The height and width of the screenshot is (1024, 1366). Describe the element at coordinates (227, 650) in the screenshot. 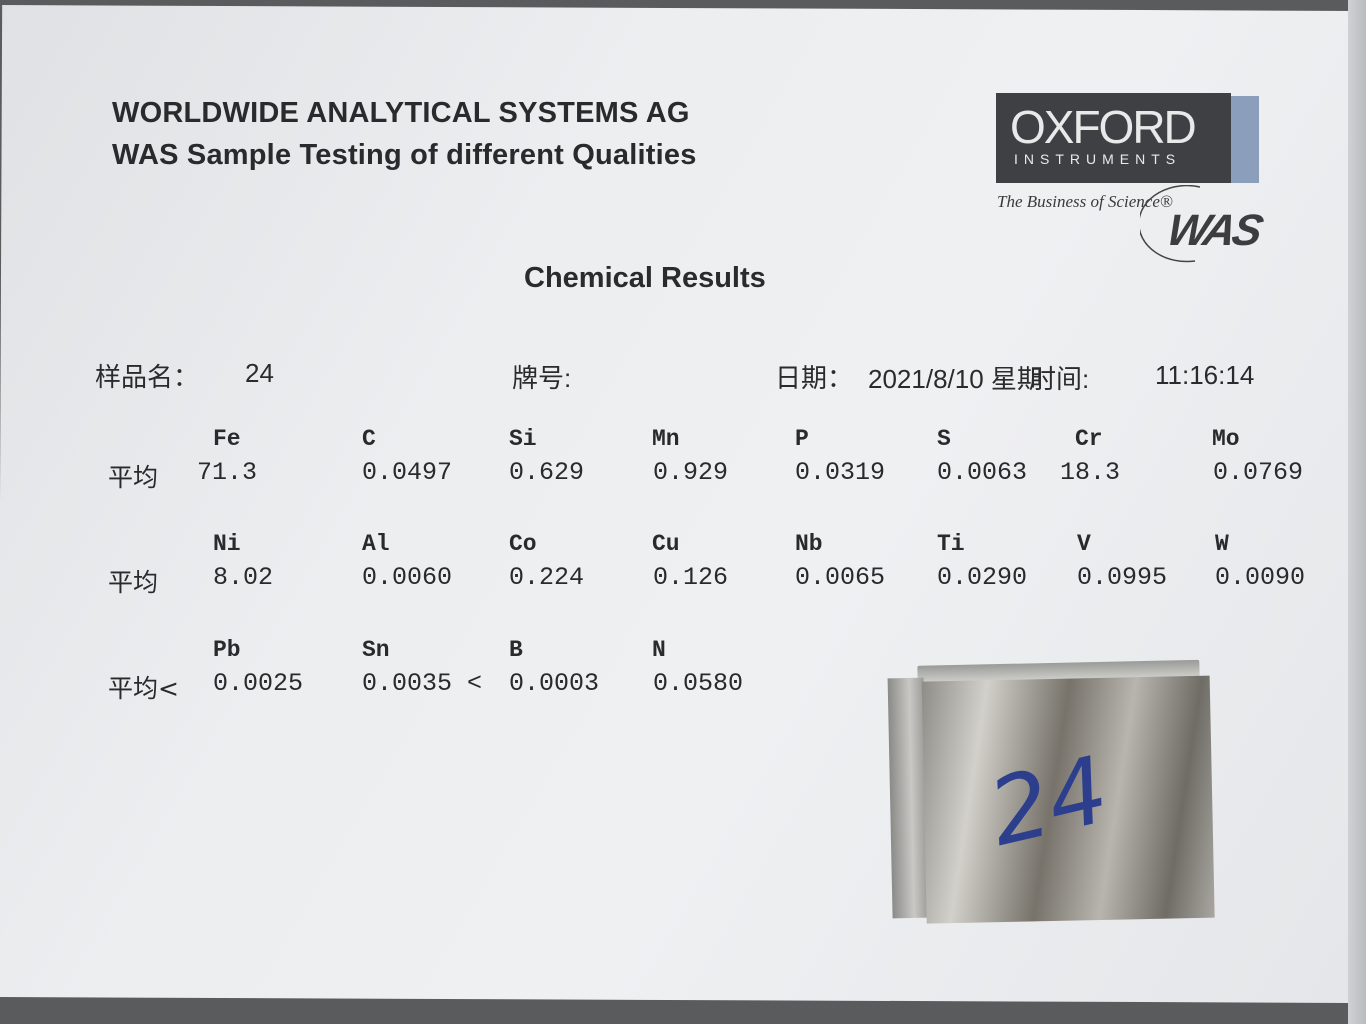

I see `element-symbol: Pb` at that location.